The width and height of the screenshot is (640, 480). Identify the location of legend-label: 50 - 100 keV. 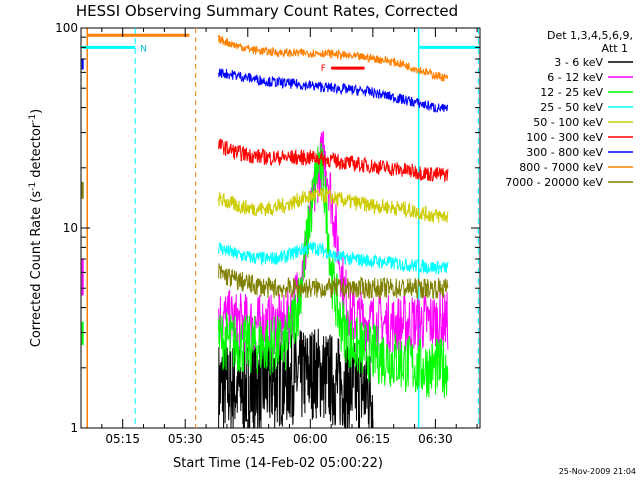
(568, 122).